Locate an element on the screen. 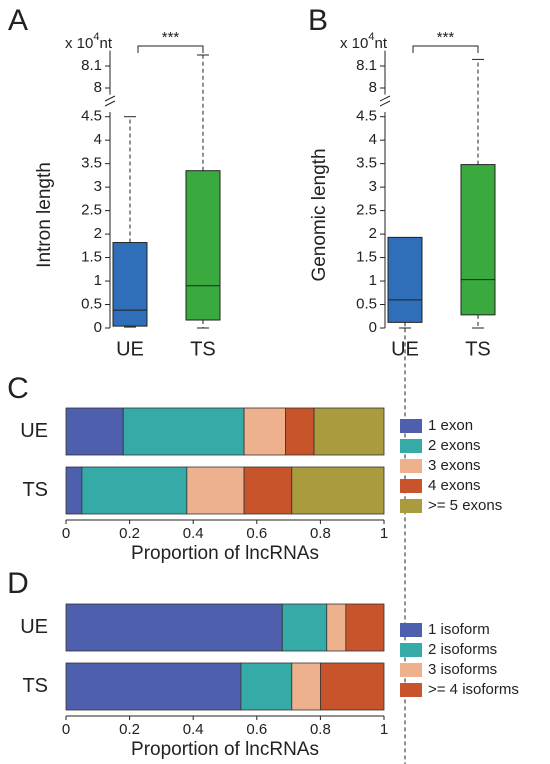 The height and width of the screenshot is (764, 550). legend-label: 4 exons is located at coordinates (454, 485).